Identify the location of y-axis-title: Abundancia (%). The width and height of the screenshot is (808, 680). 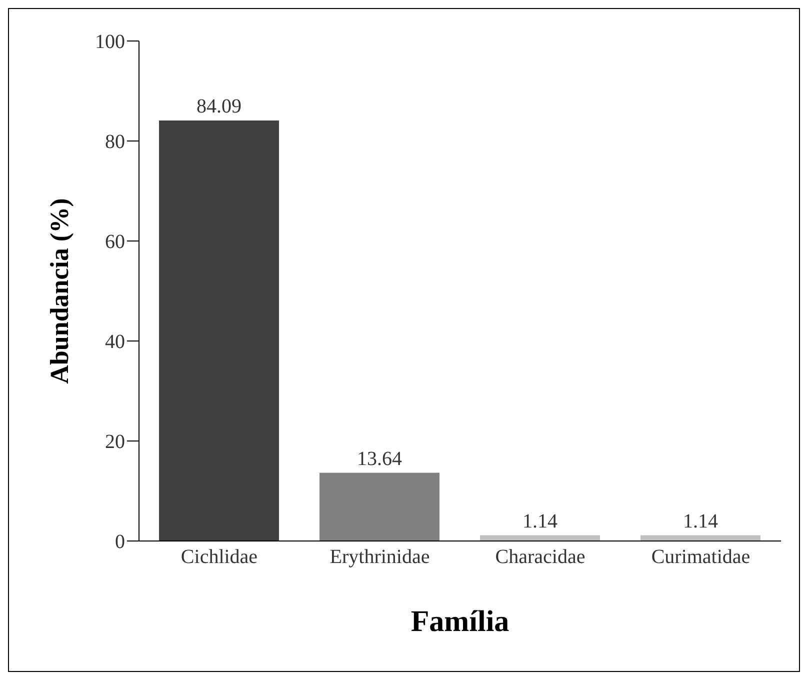
(59, 291).